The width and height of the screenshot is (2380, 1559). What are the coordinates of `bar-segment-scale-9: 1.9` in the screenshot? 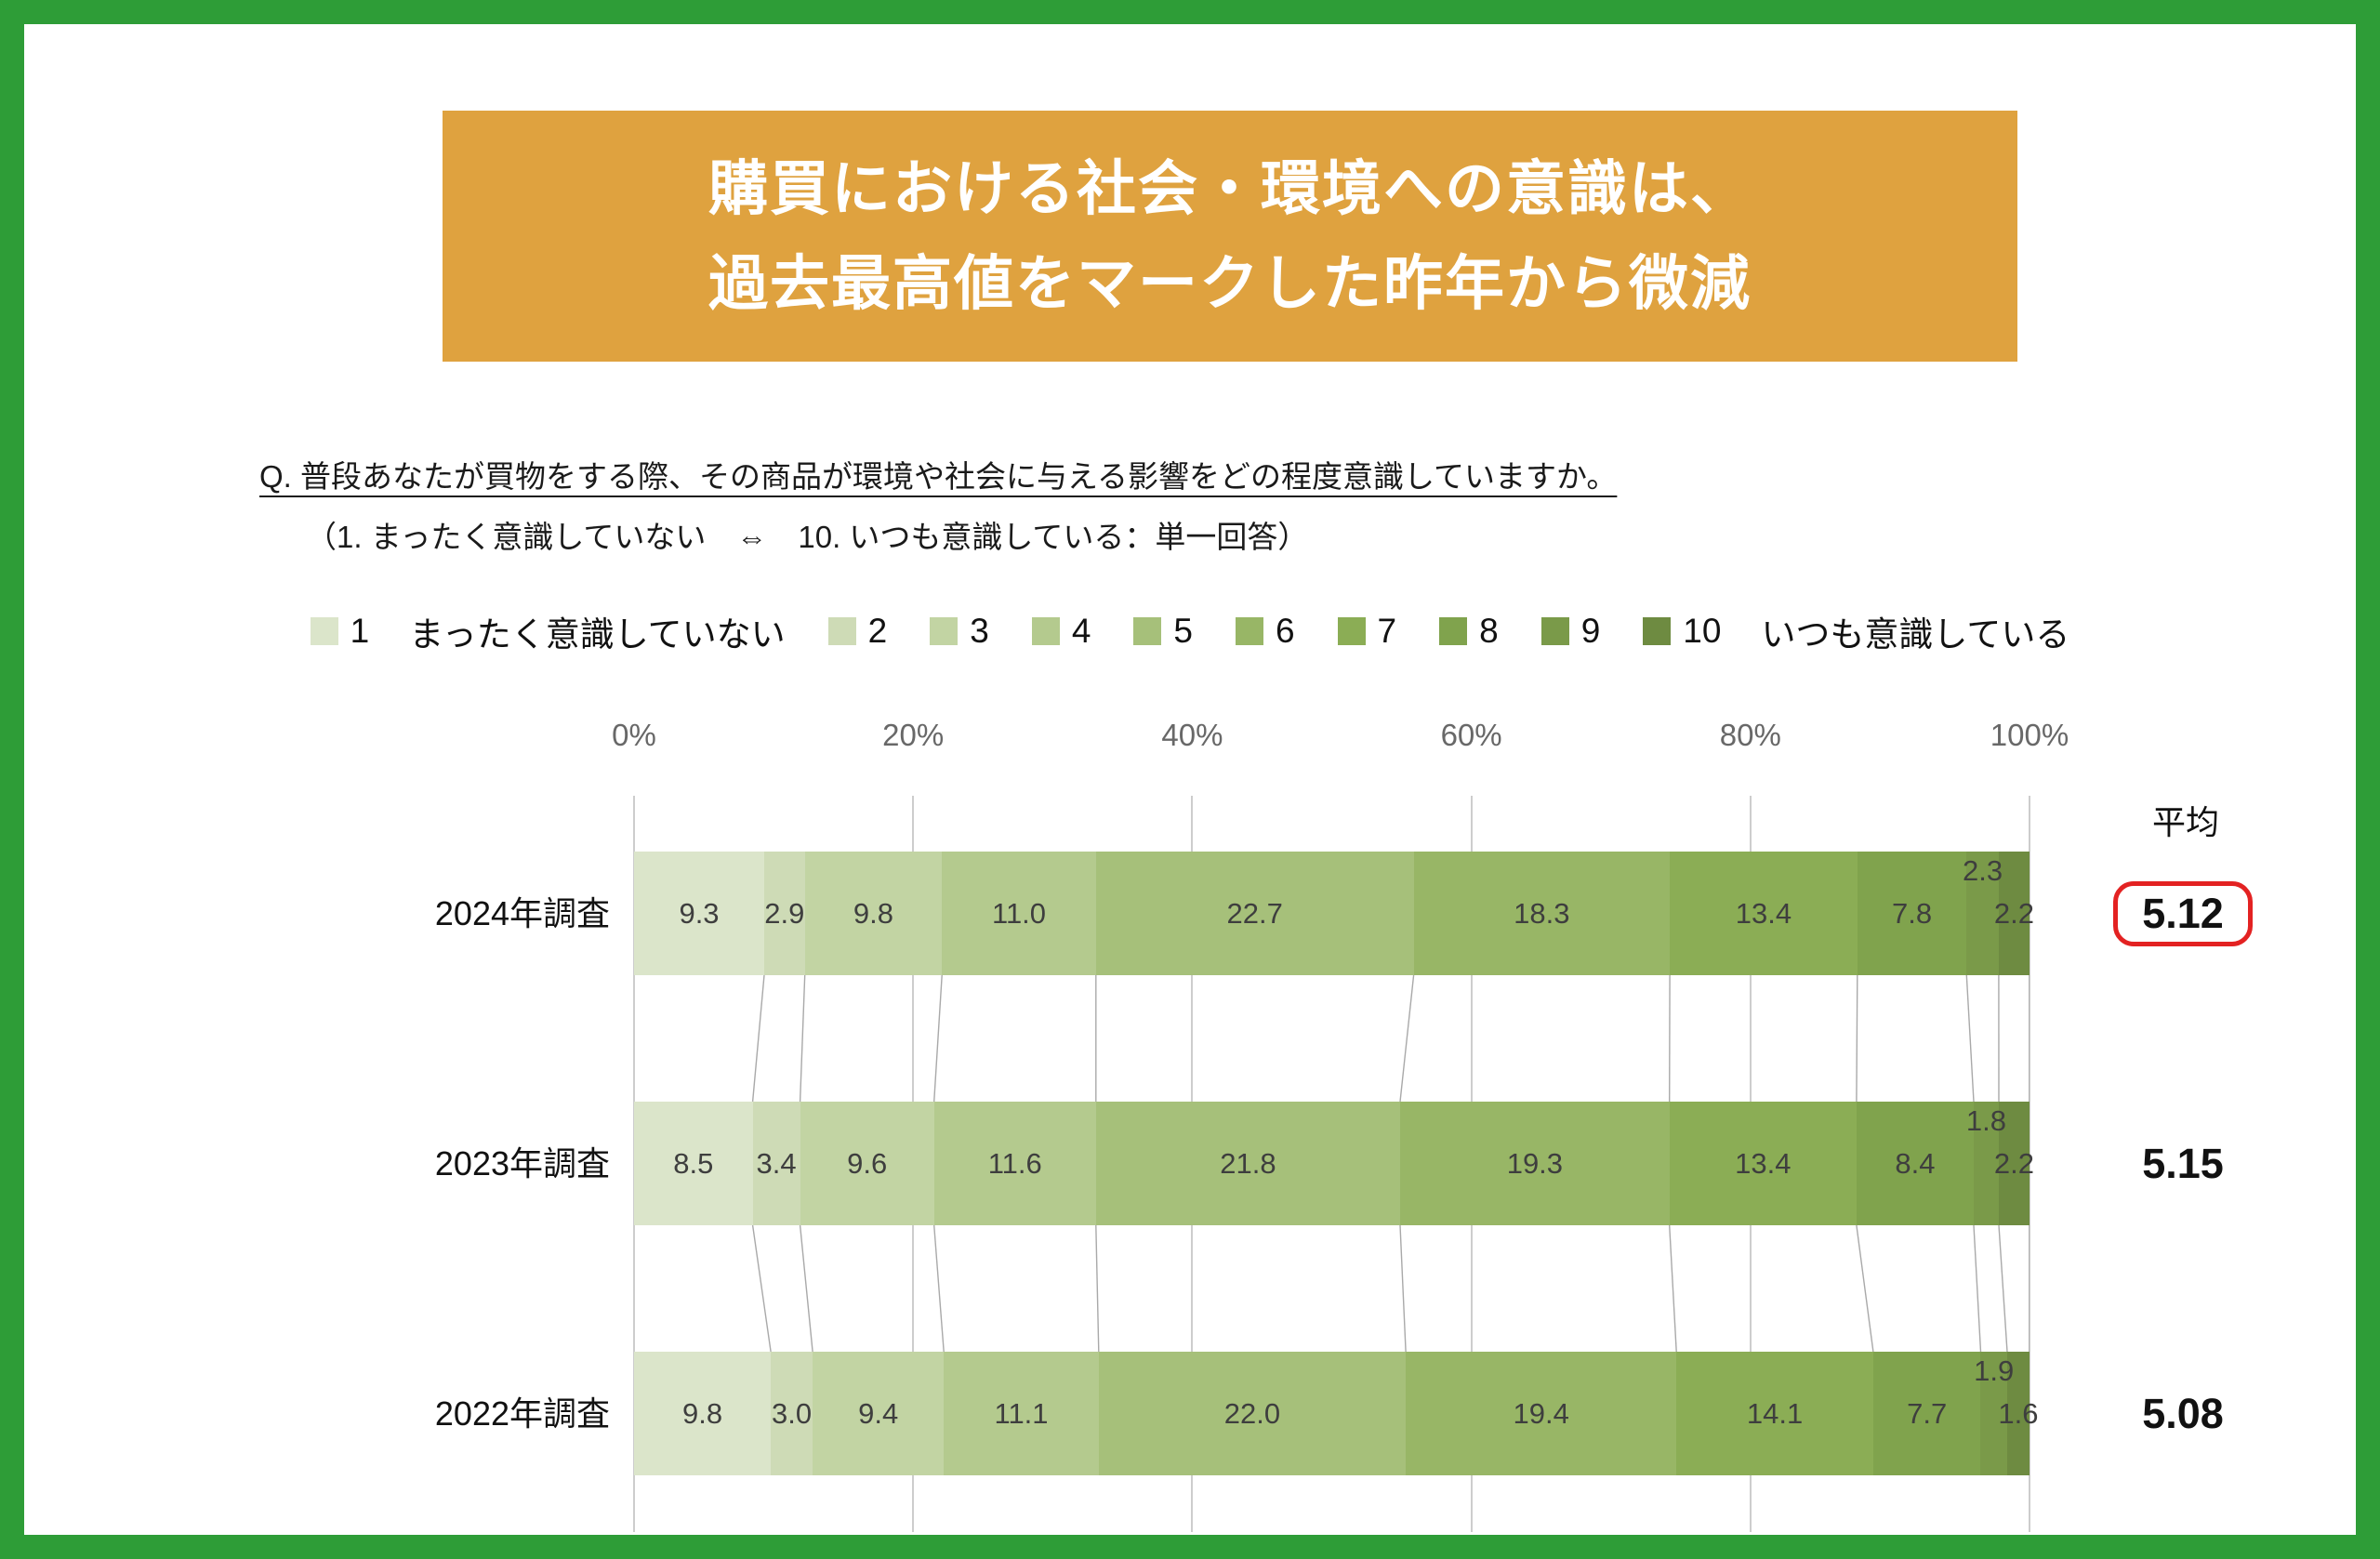 It's located at (1994, 1413).